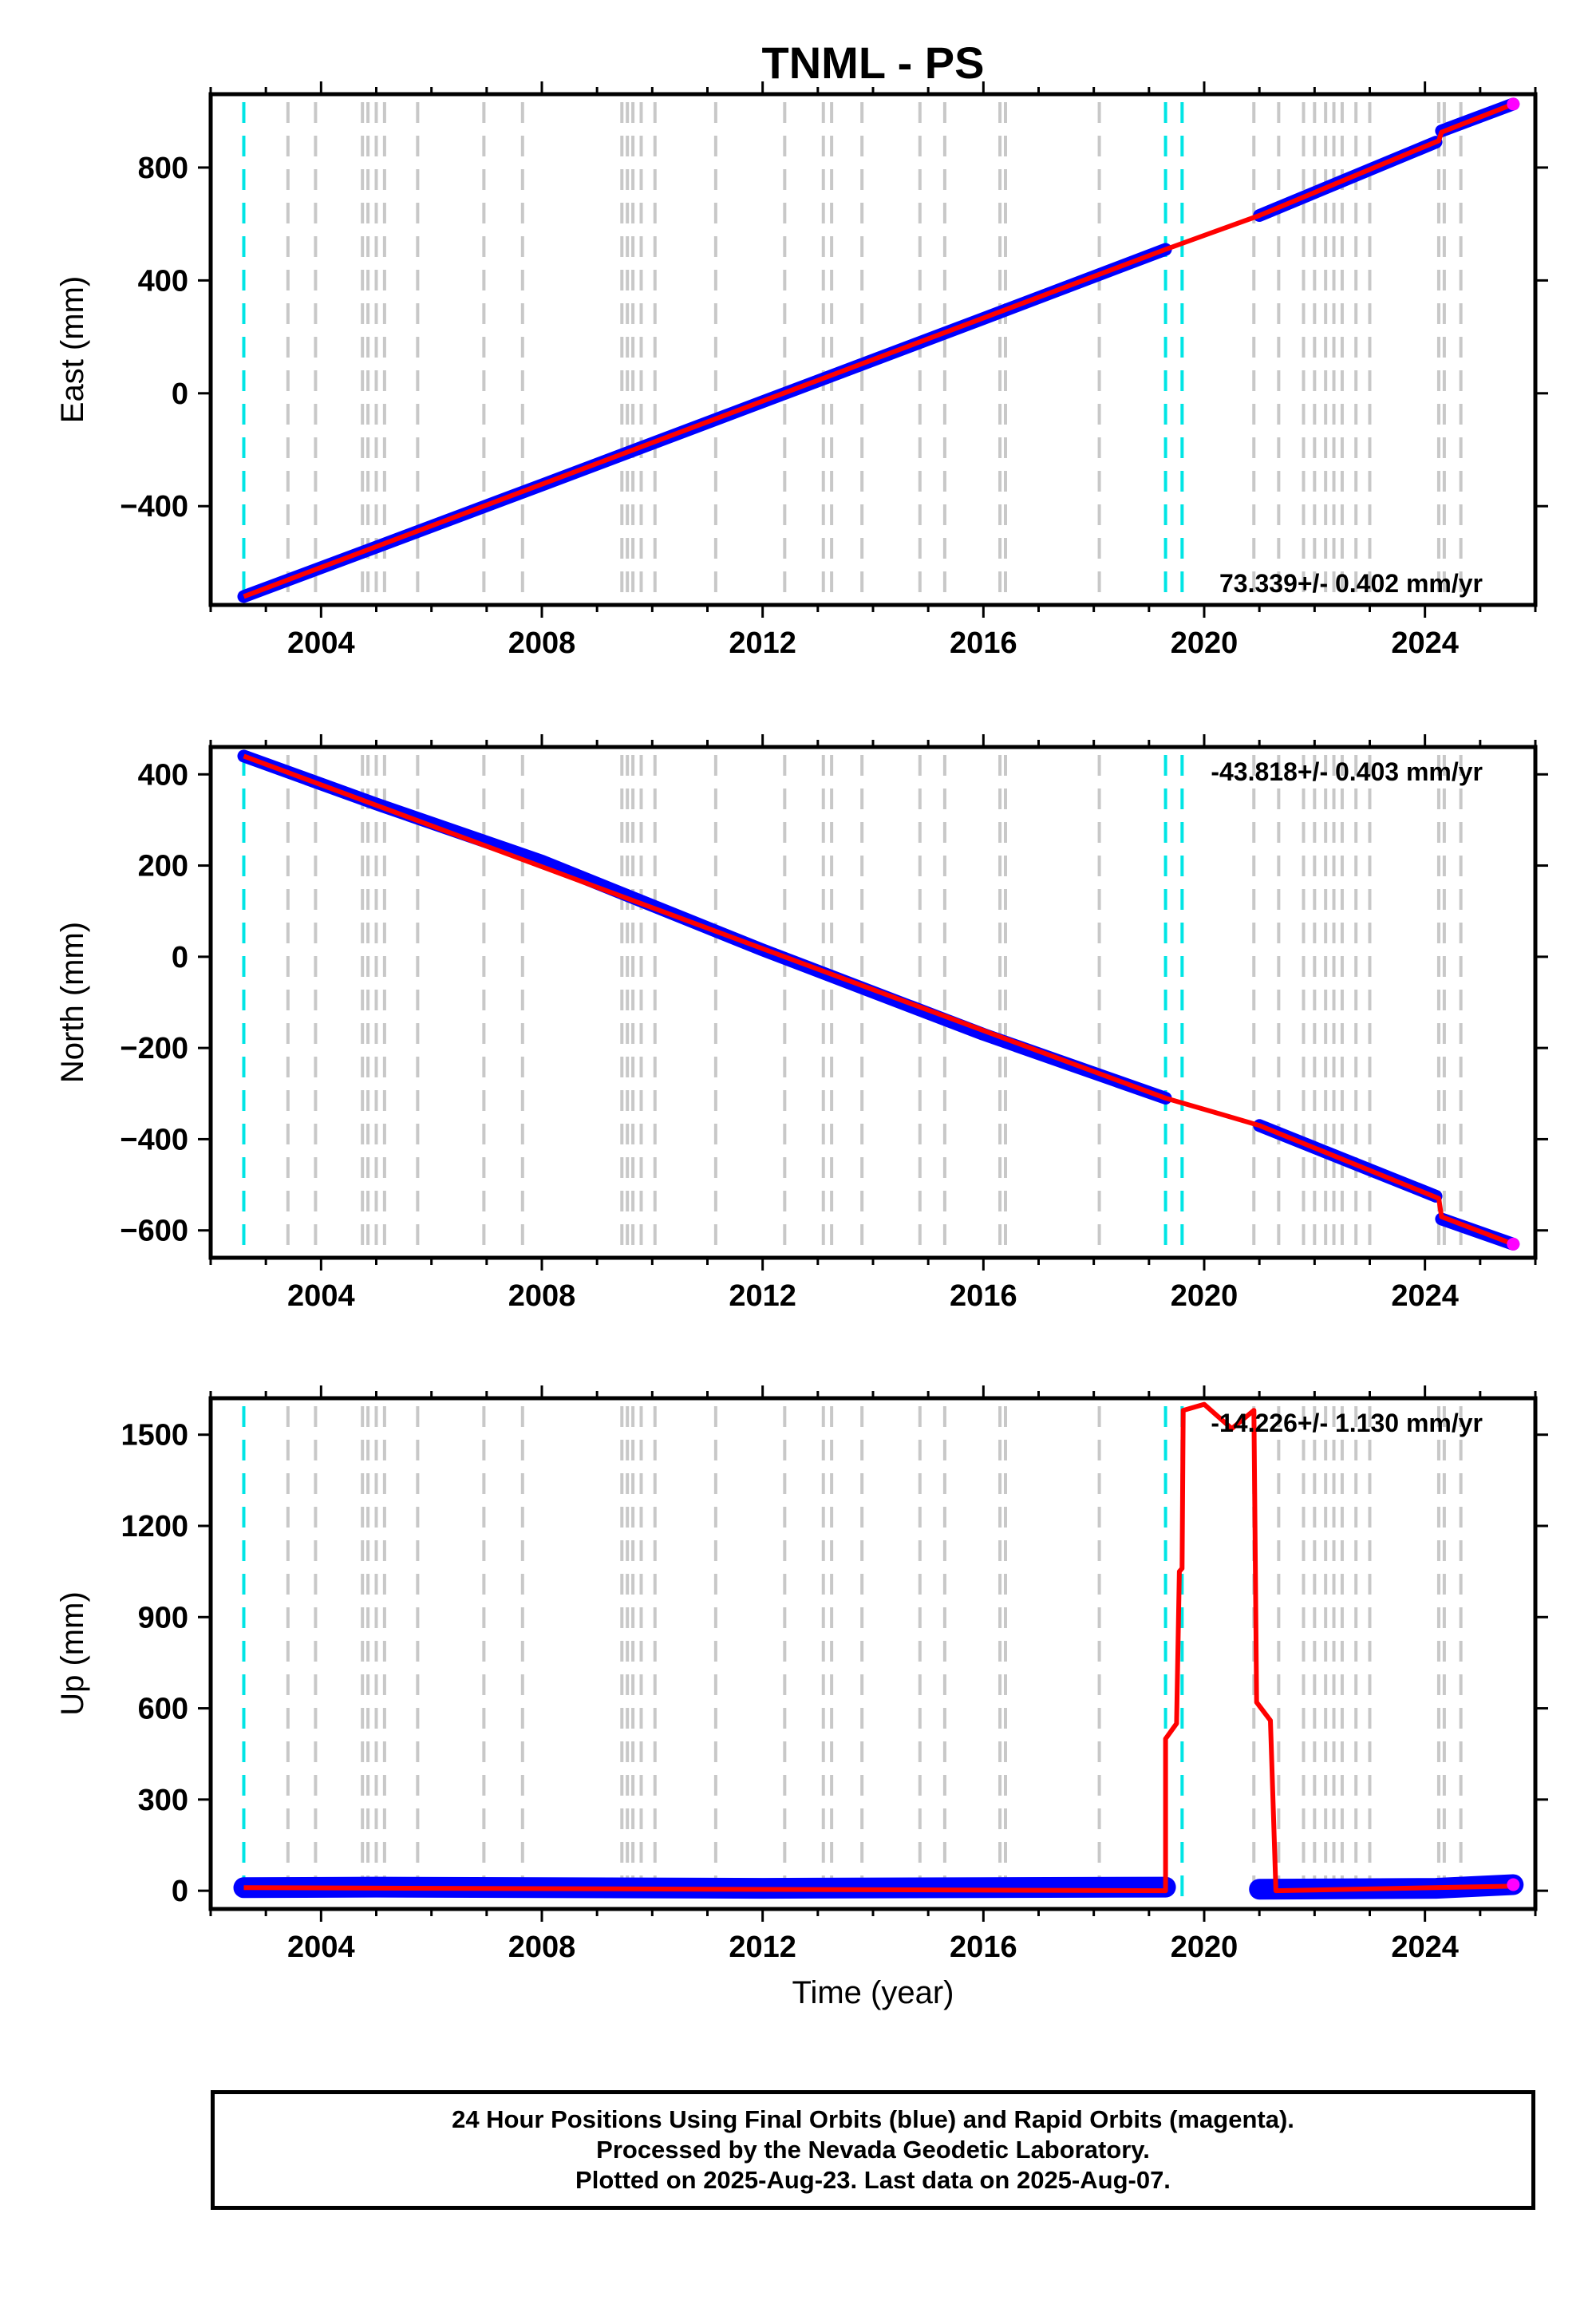  I want to click on x-tick-label-up: 2012, so click(762, 1947).